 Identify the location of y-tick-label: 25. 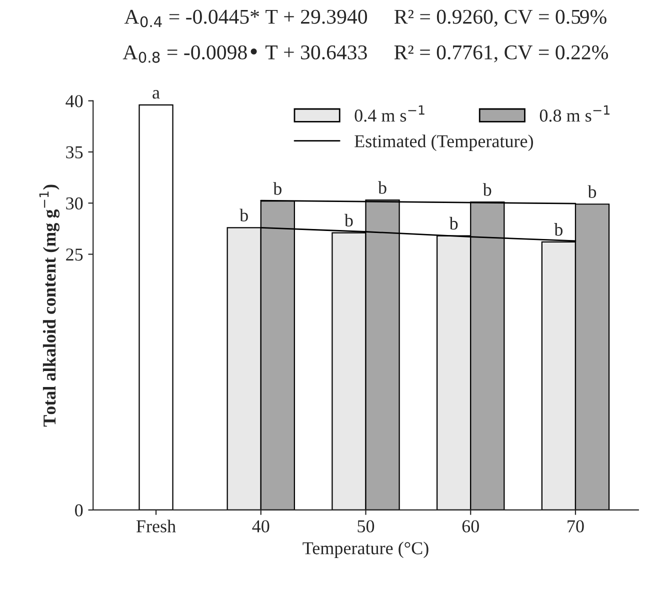
(74, 254).